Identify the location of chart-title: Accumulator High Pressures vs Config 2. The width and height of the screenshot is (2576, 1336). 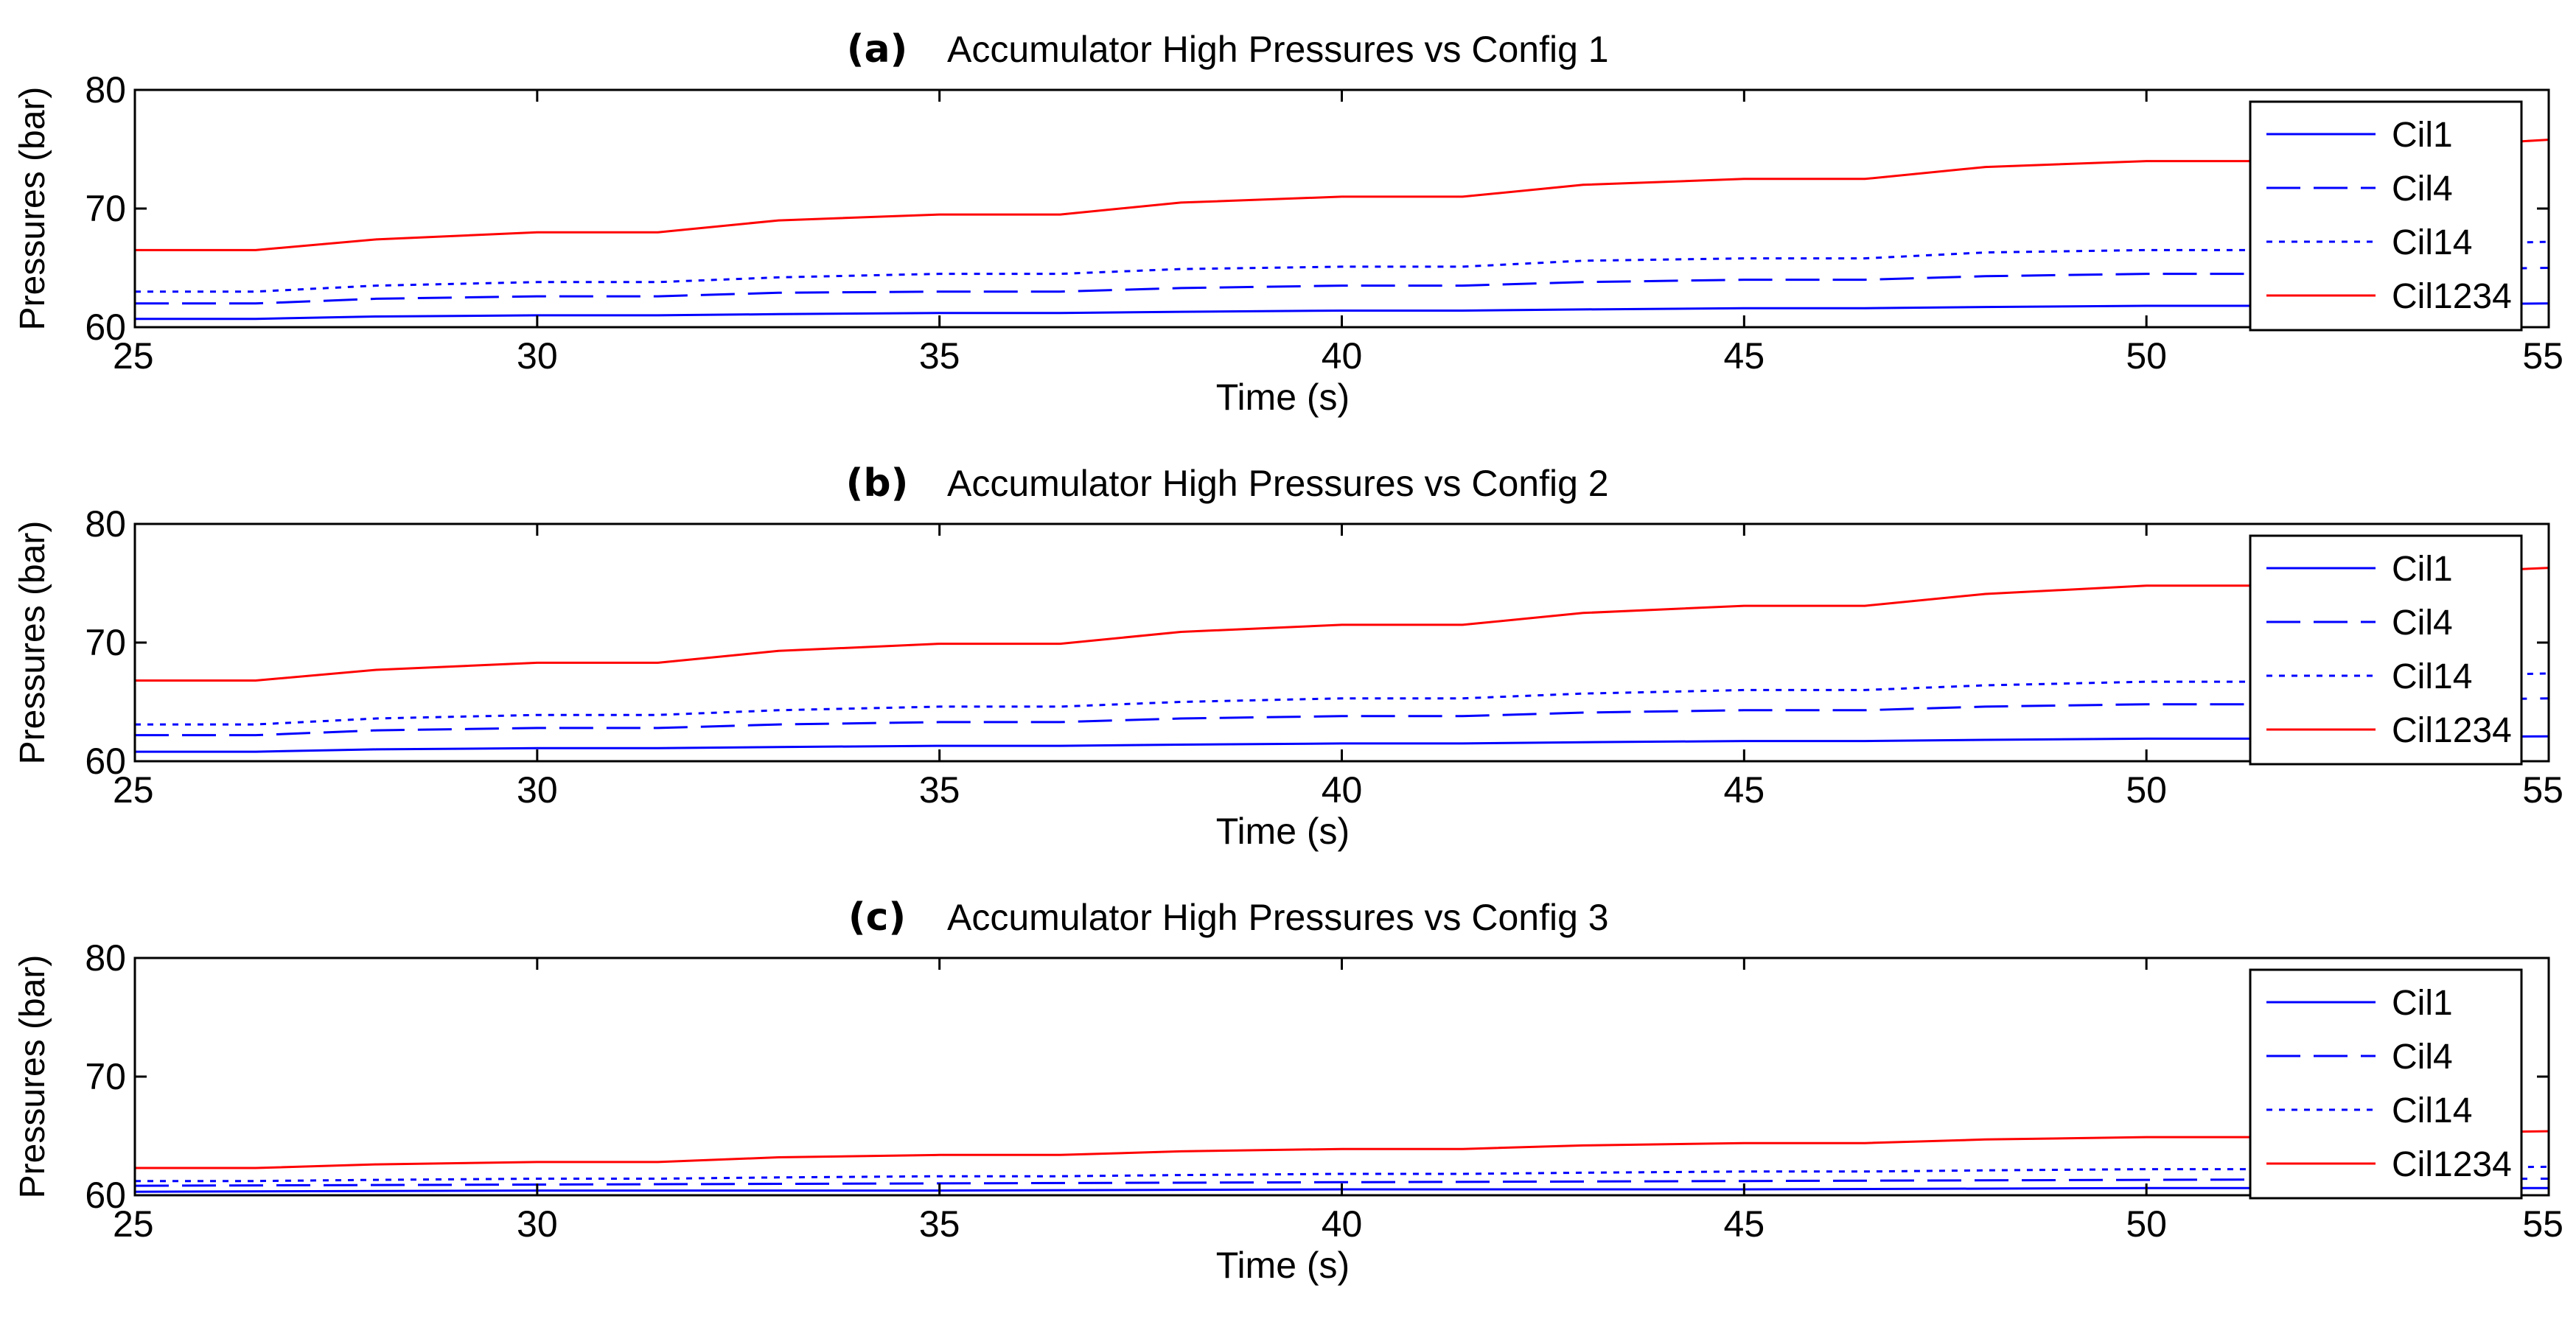
(1278, 484).